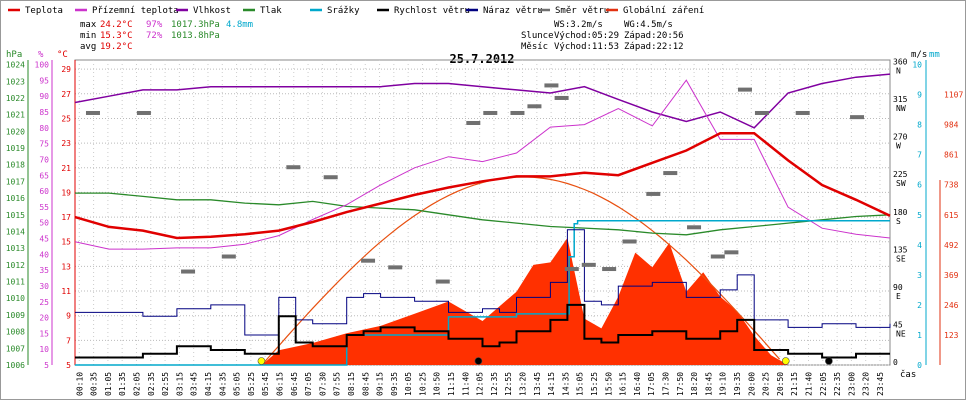 The image size is (966, 400). What do you see at coordinates (94, 384) in the screenshot?
I see `x-tick-label: 00:35` at bounding box center [94, 384].